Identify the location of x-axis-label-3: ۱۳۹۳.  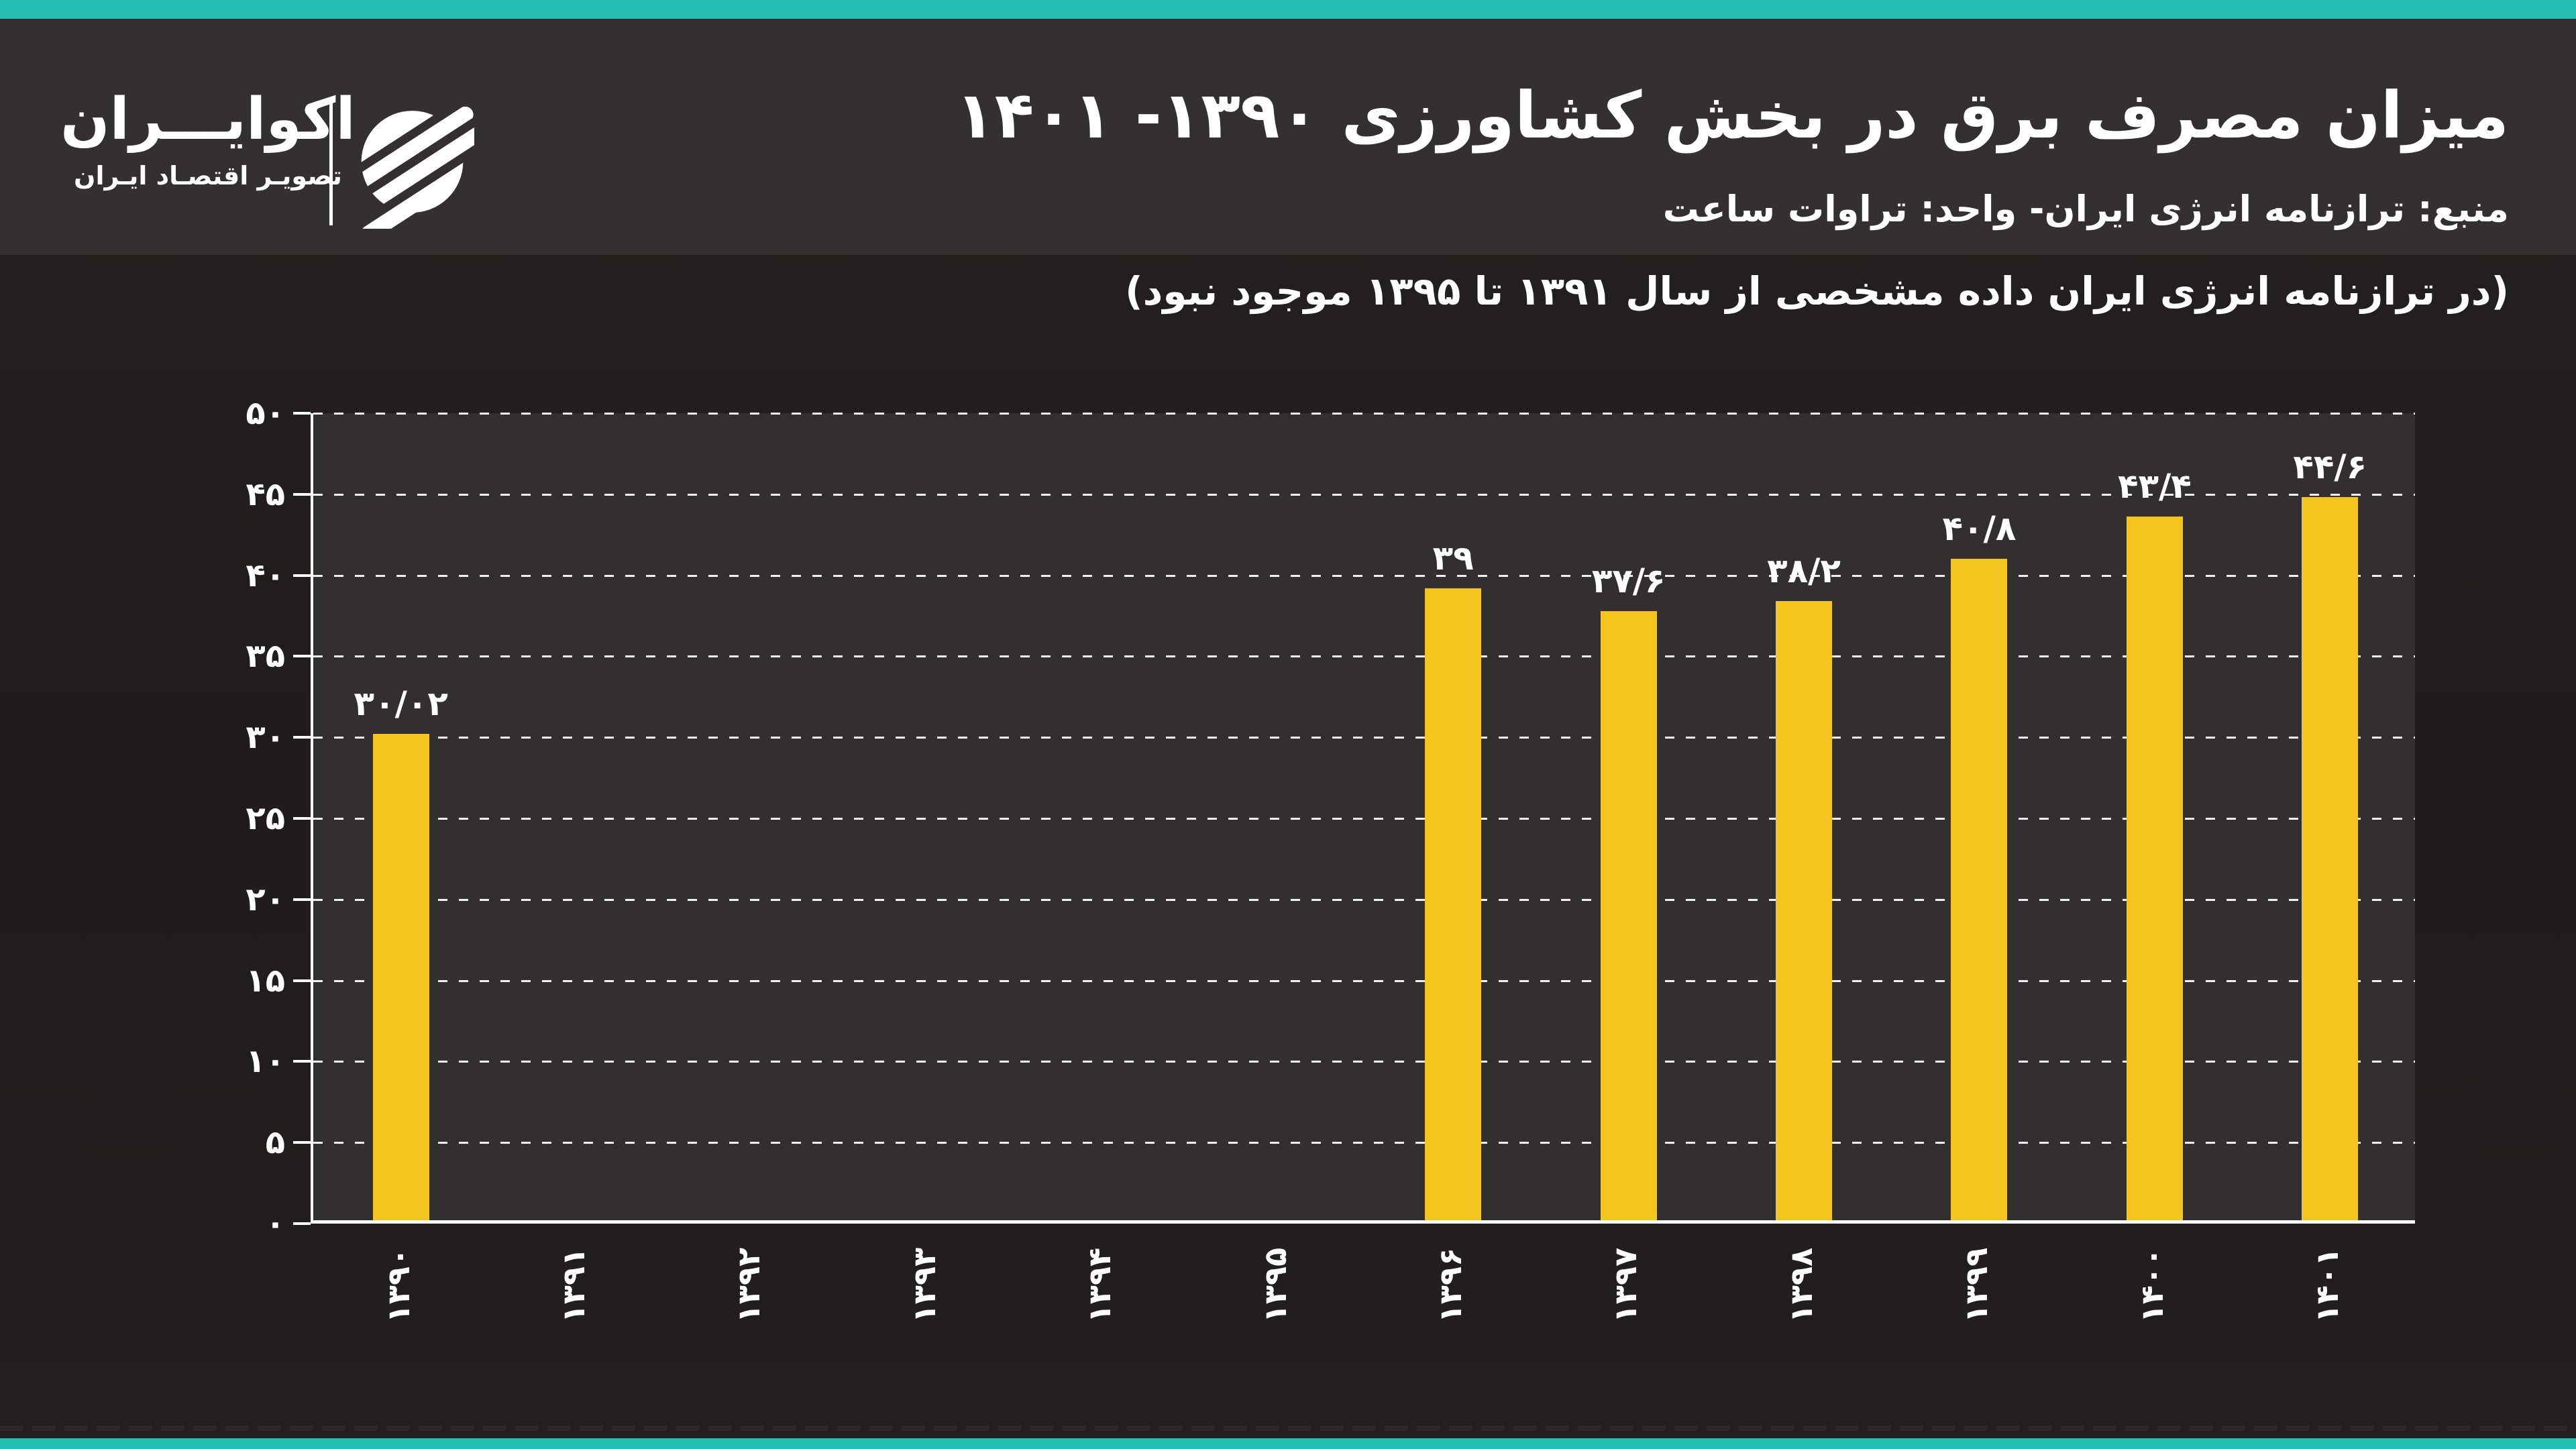
(924, 1285).